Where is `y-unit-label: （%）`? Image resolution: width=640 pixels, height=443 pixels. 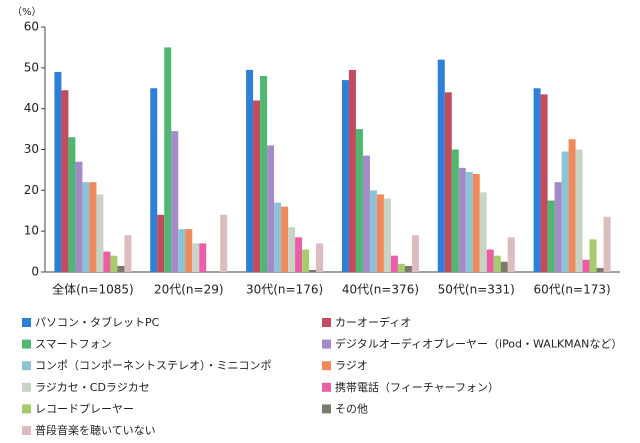 y-unit-label: （%） is located at coordinates (27, 12).